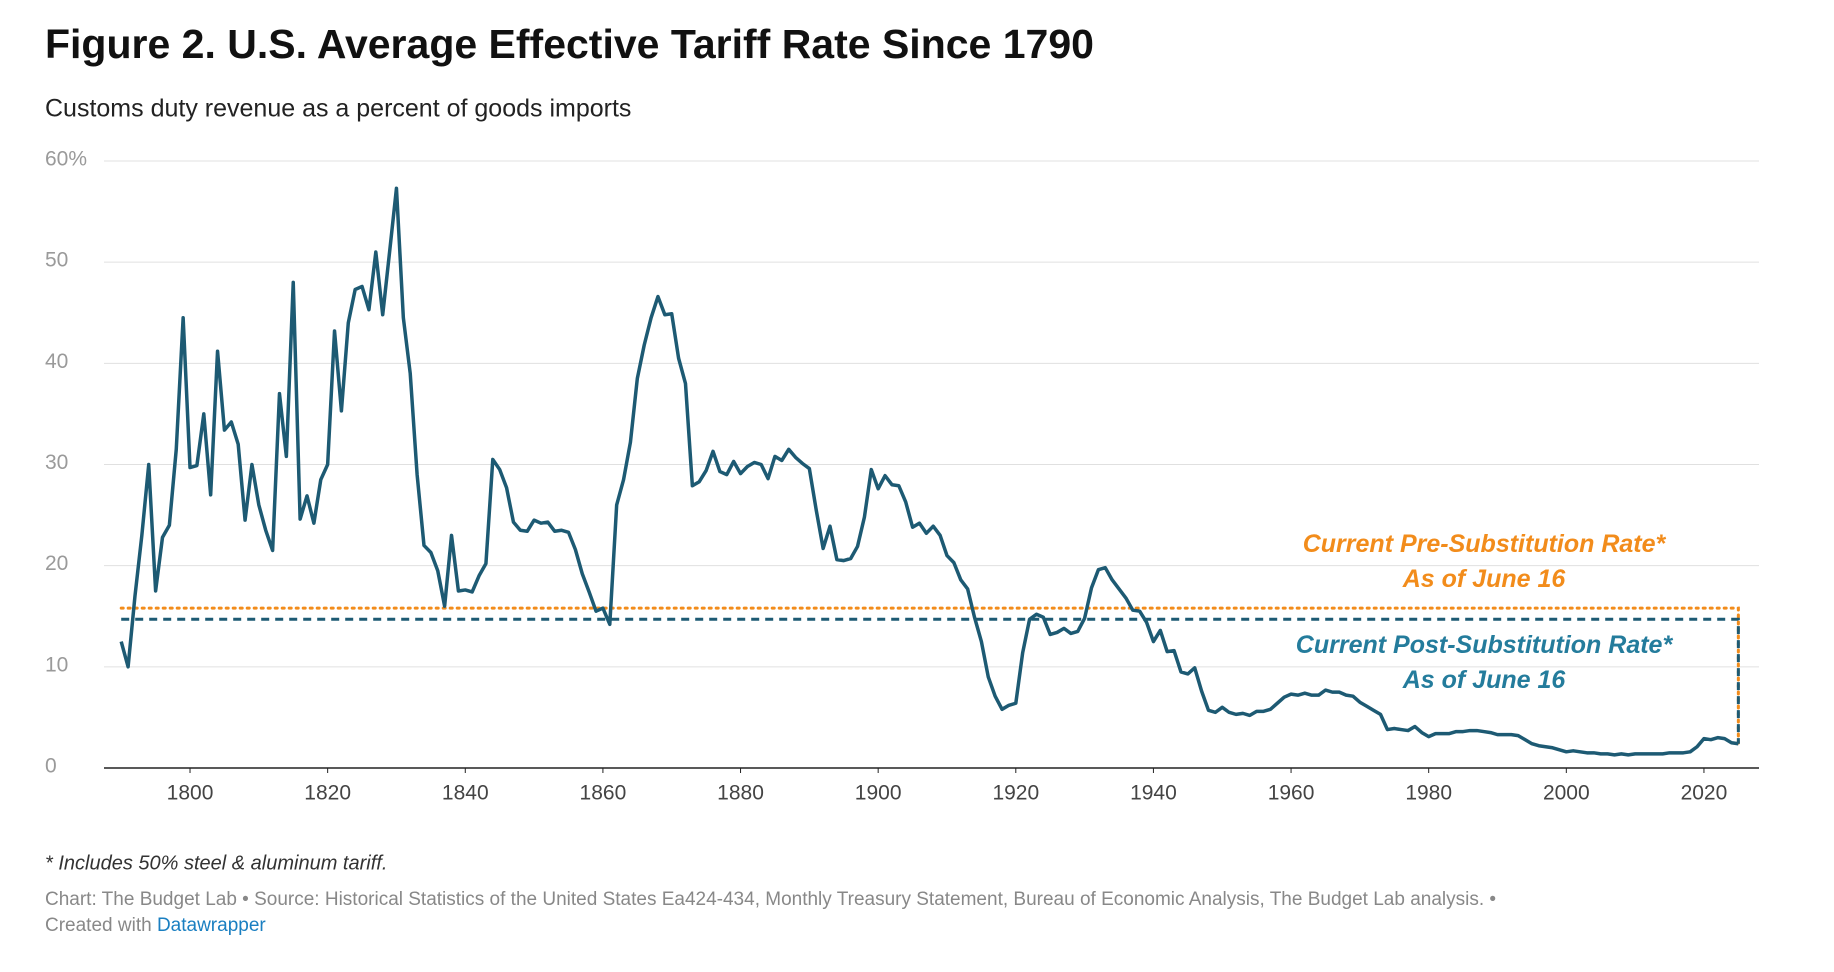 Image resolution: width=1834 pixels, height=972 pixels. What do you see at coordinates (216, 863) in the screenshot?
I see `footnote: * Includes 50% steel & aluminum tariff.` at bounding box center [216, 863].